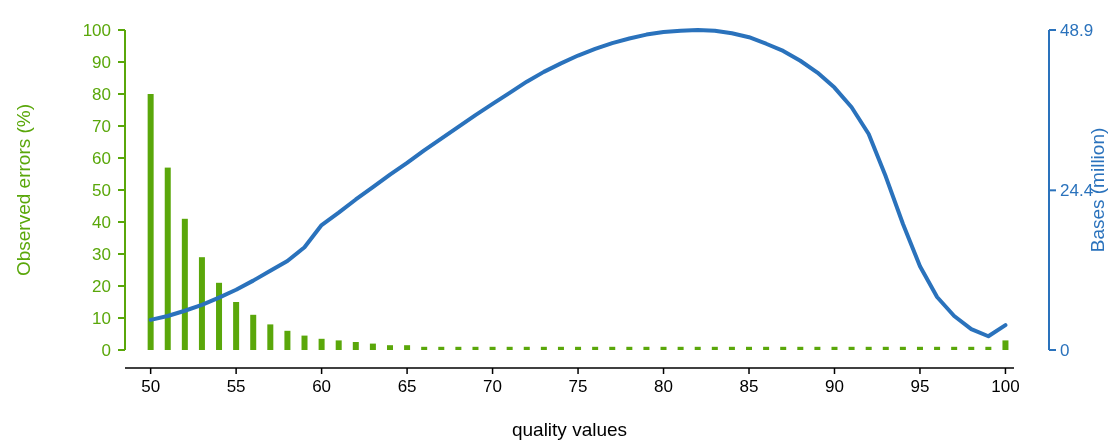  I want to click on x-tick-label: 50, so click(151, 386).